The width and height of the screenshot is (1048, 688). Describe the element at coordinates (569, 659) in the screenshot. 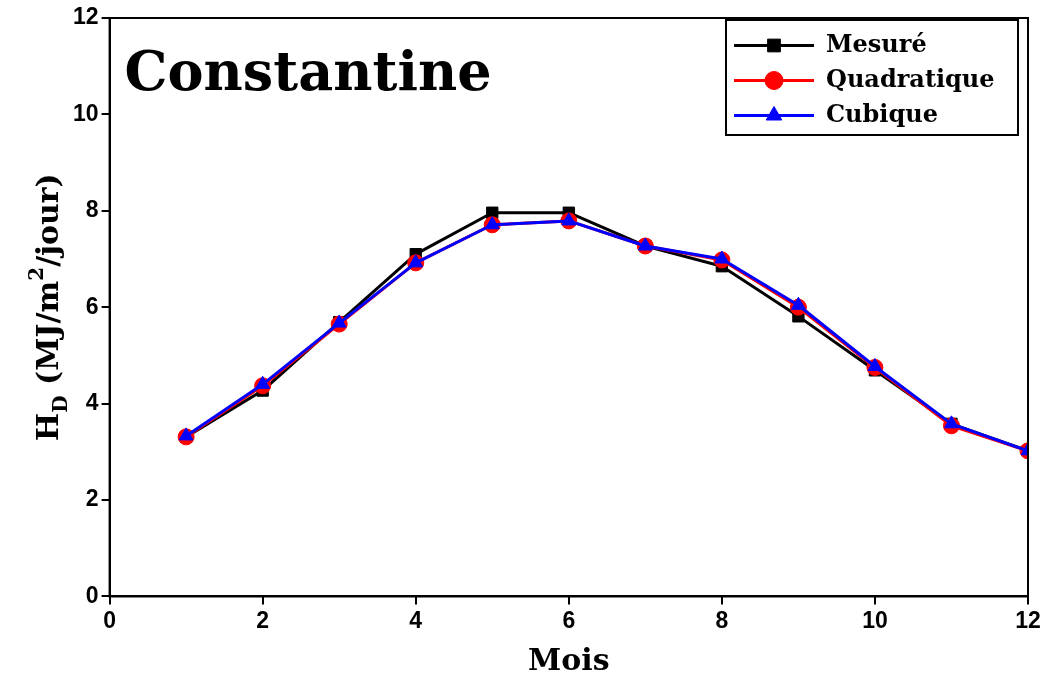

I see `x-axis-title: Mois` at that location.